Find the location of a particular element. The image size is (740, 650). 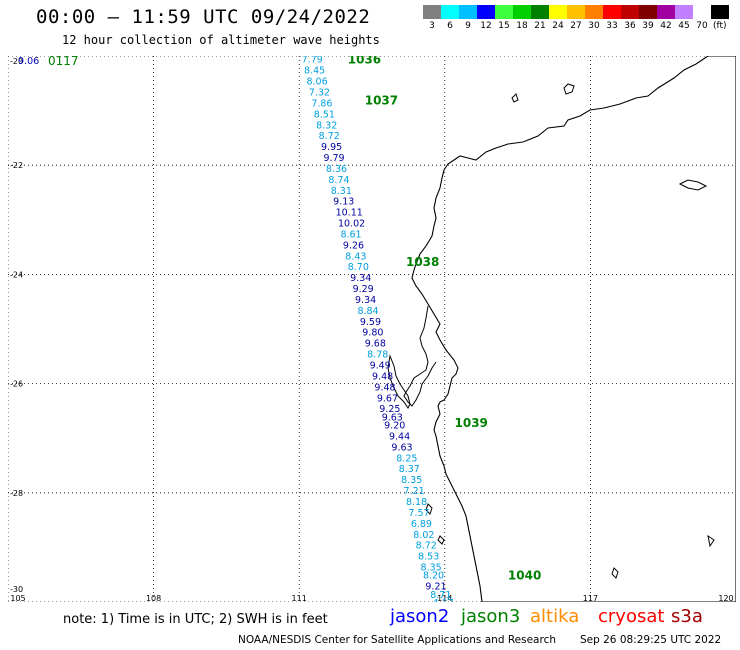

legend-s3a: s3a is located at coordinates (687, 616).